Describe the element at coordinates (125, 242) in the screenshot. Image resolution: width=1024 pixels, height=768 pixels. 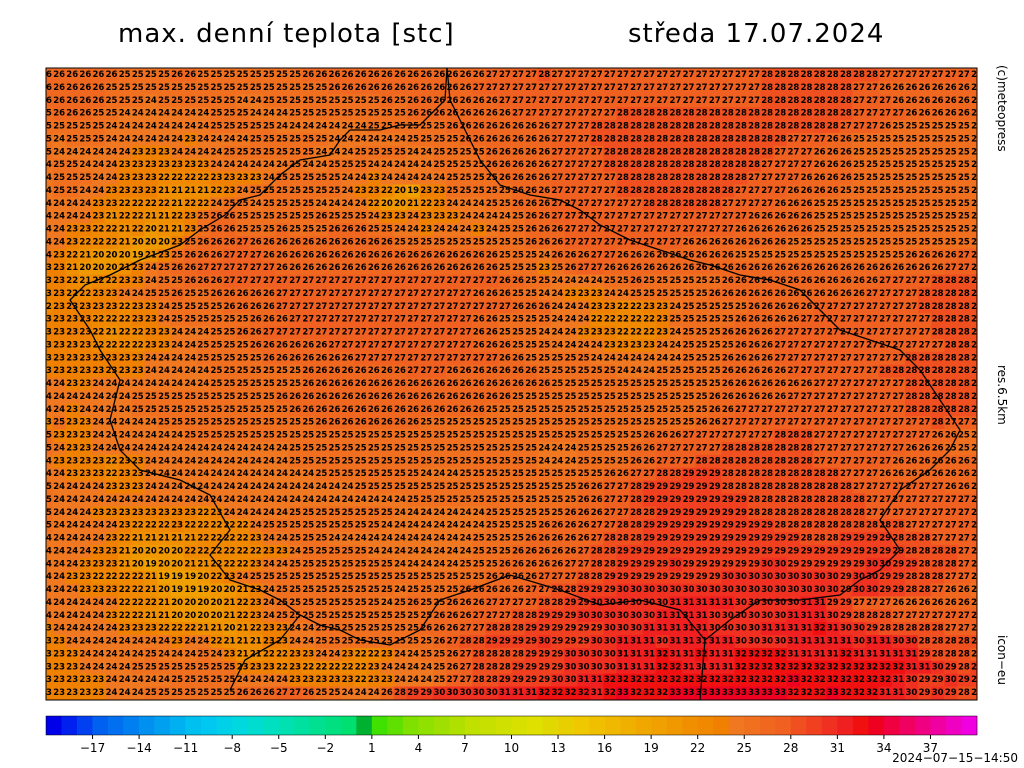
I see `temperature-value: 21` at that location.